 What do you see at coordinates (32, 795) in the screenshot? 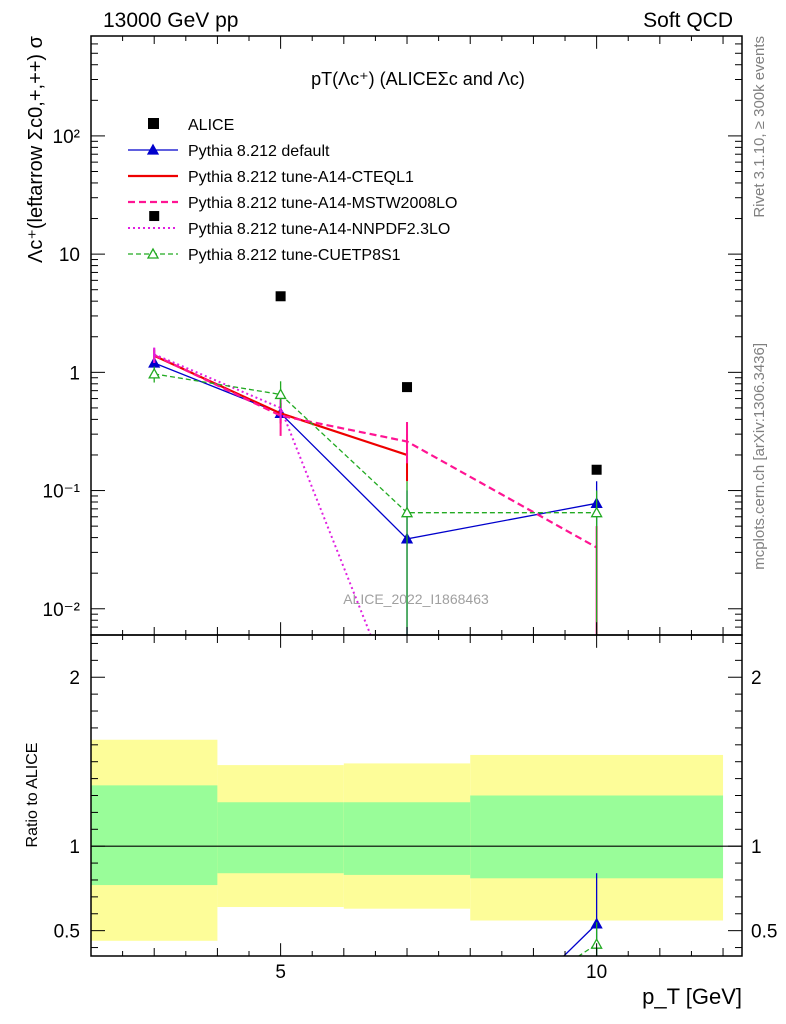
I see `ratio-y-axis-label: Ratio to ALICE` at bounding box center [32, 795].